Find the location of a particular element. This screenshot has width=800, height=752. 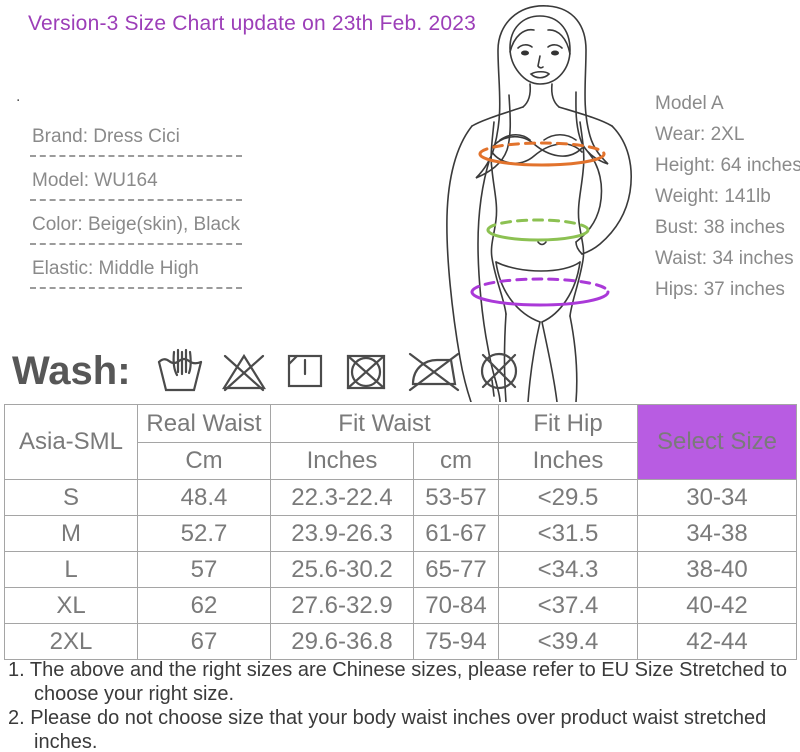

cell-fit-hip: <34.3 is located at coordinates (568, 569).